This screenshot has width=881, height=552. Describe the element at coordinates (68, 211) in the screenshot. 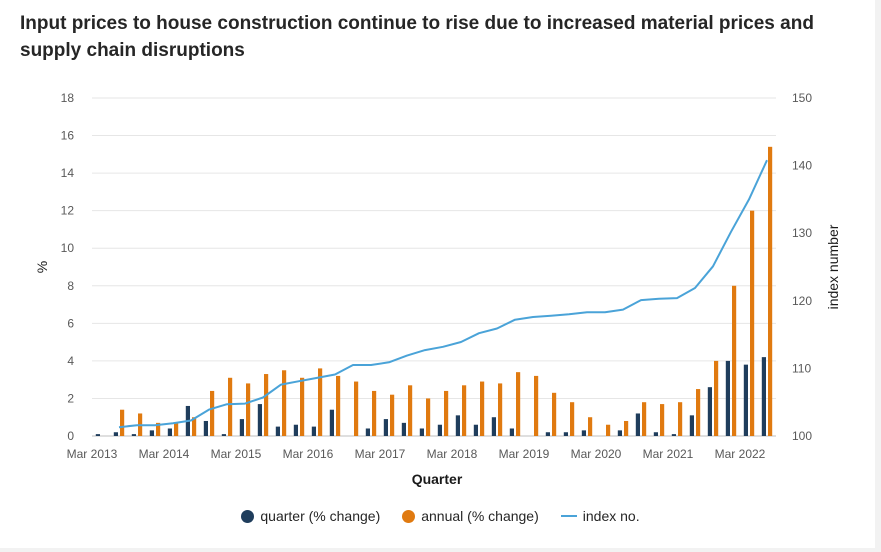

I see `y-tick-label: 12` at that location.